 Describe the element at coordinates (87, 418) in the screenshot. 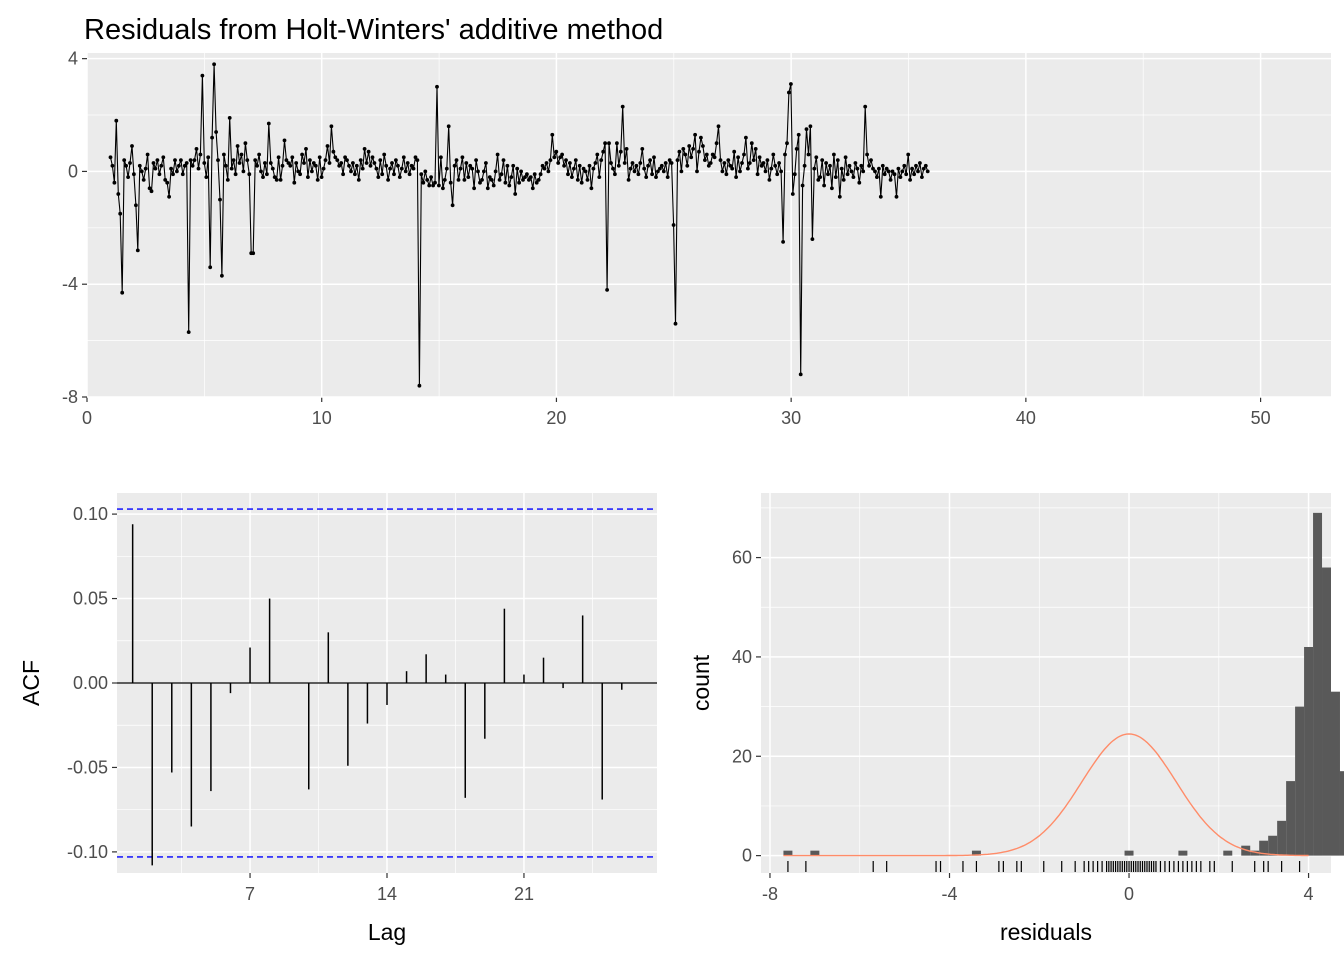

I see `residuals-x-tick-label: 0` at that location.